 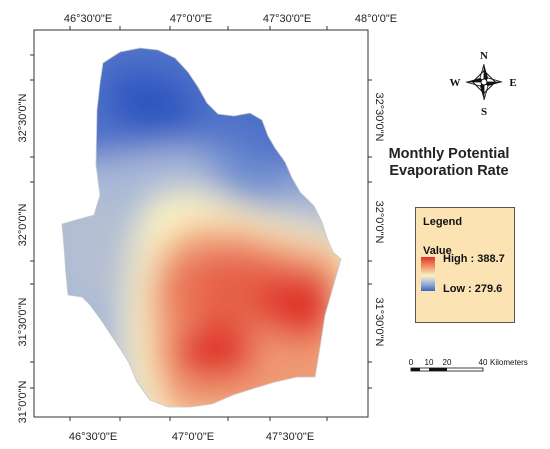 What do you see at coordinates (449, 154) in the screenshot?
I see `map-title-line-1: Monthly Potential` at bounding box center [449, 154].